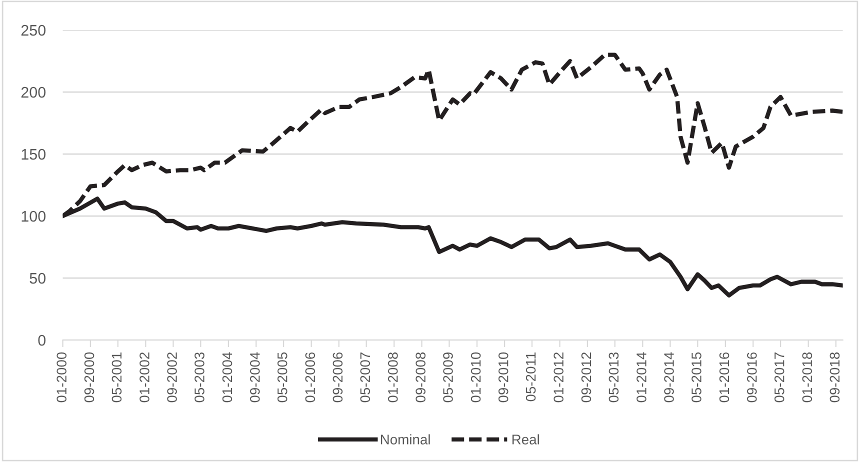 The height and width of the screenshot is (462, 860). What do you see at coordinates (752, 377) in the screenshot?
I see `x-tick-label: 09-2016` at bounding box center [752, 377].